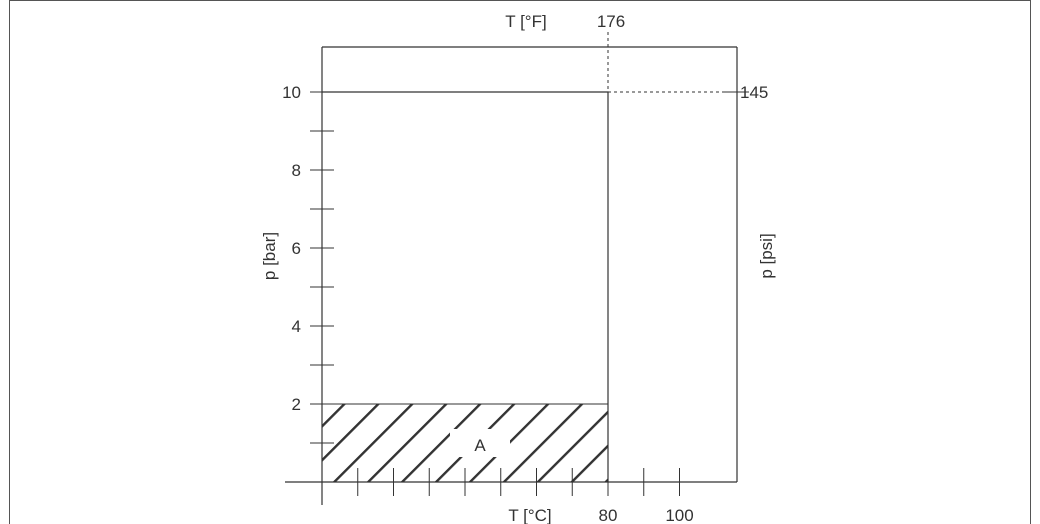 This screenshot has width=1040, height=524. I want to click on left-axis-tick-label: 8, so click(296, 170).